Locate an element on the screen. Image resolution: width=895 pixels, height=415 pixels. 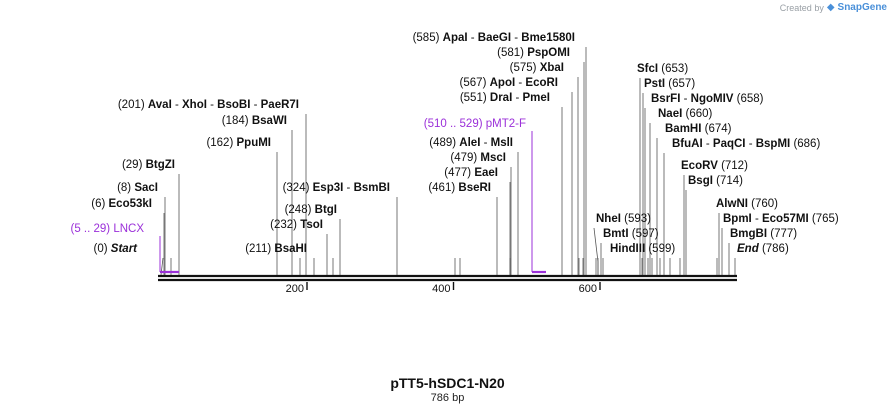
site-position: (714) is located at coordinates (729, 181).